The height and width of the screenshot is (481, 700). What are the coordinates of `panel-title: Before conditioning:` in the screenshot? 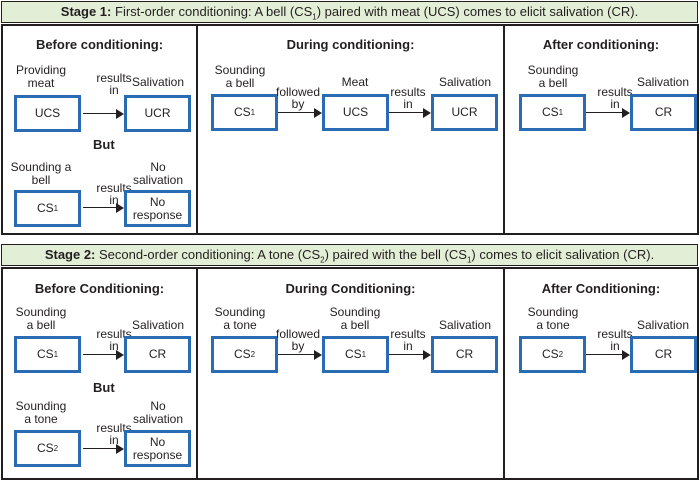 It's located at (99, 44).